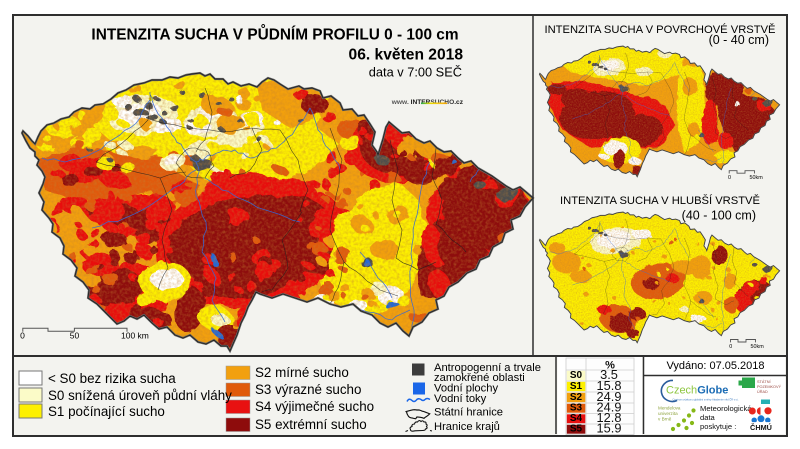  I want to click on svg-text: Meteorologická, so click(726, 408).